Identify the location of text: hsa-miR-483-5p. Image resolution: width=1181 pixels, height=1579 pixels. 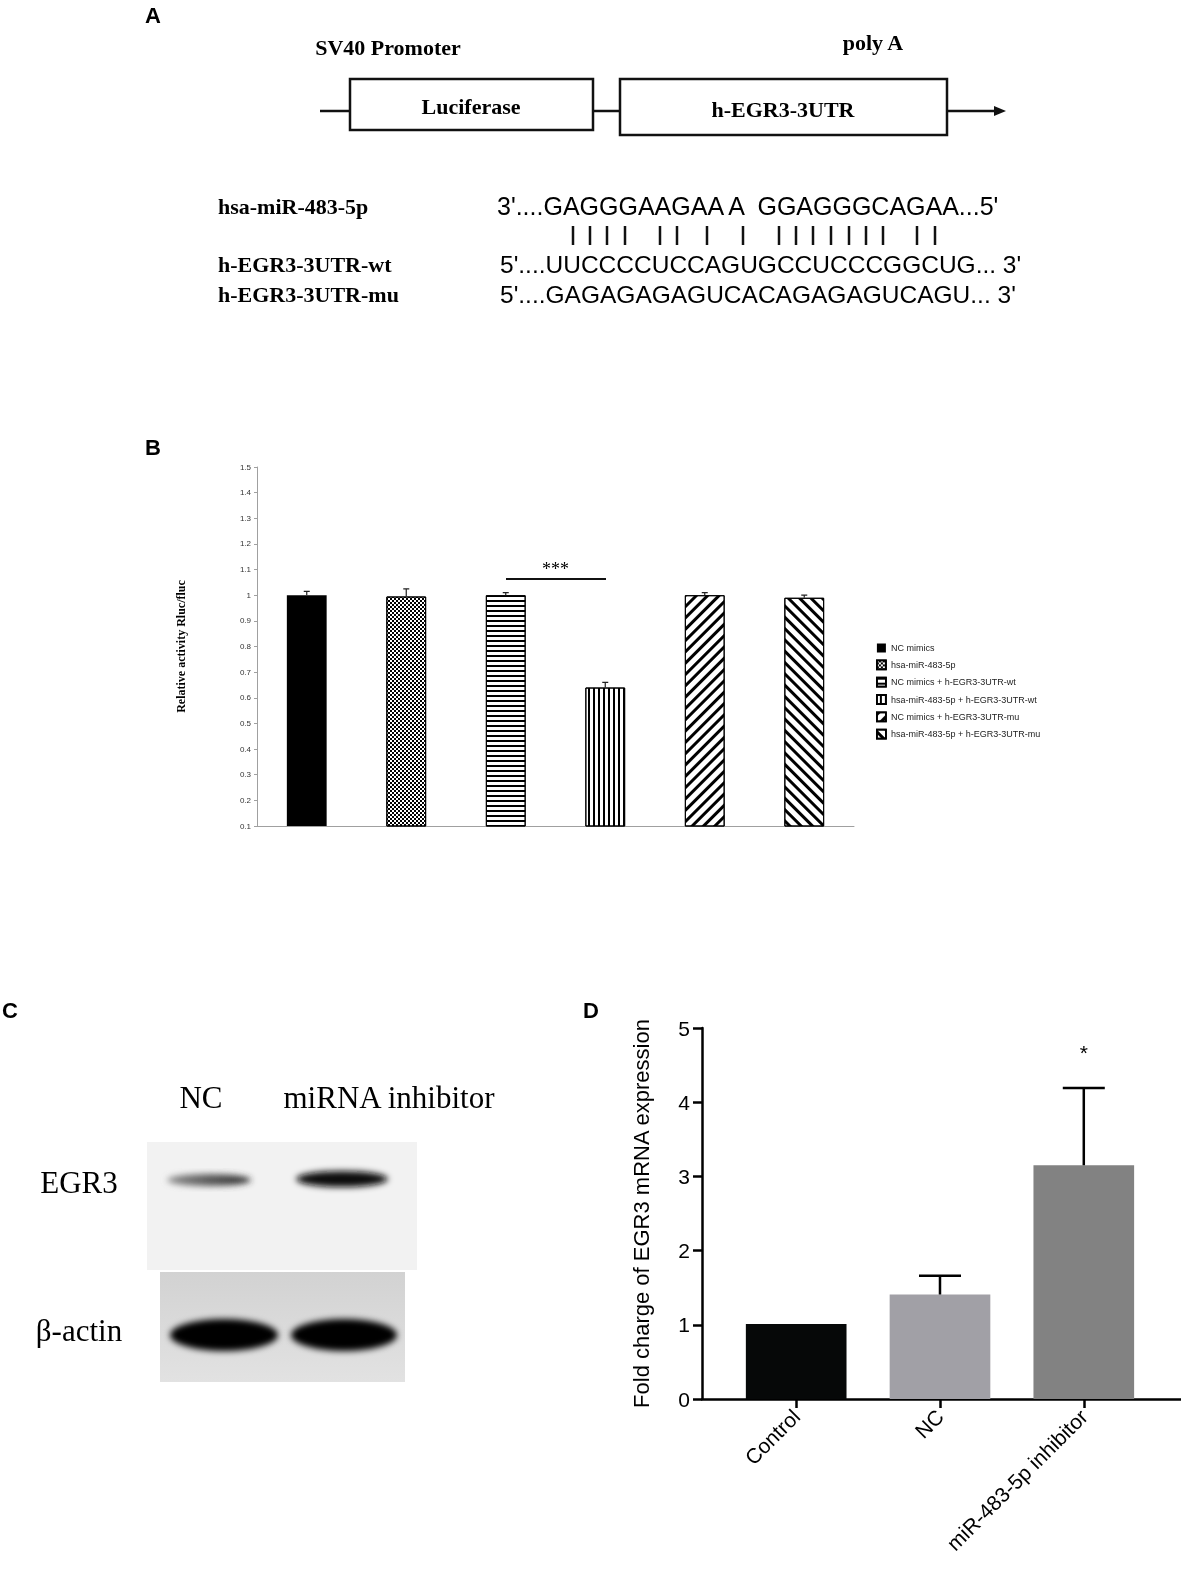
(293, 206).